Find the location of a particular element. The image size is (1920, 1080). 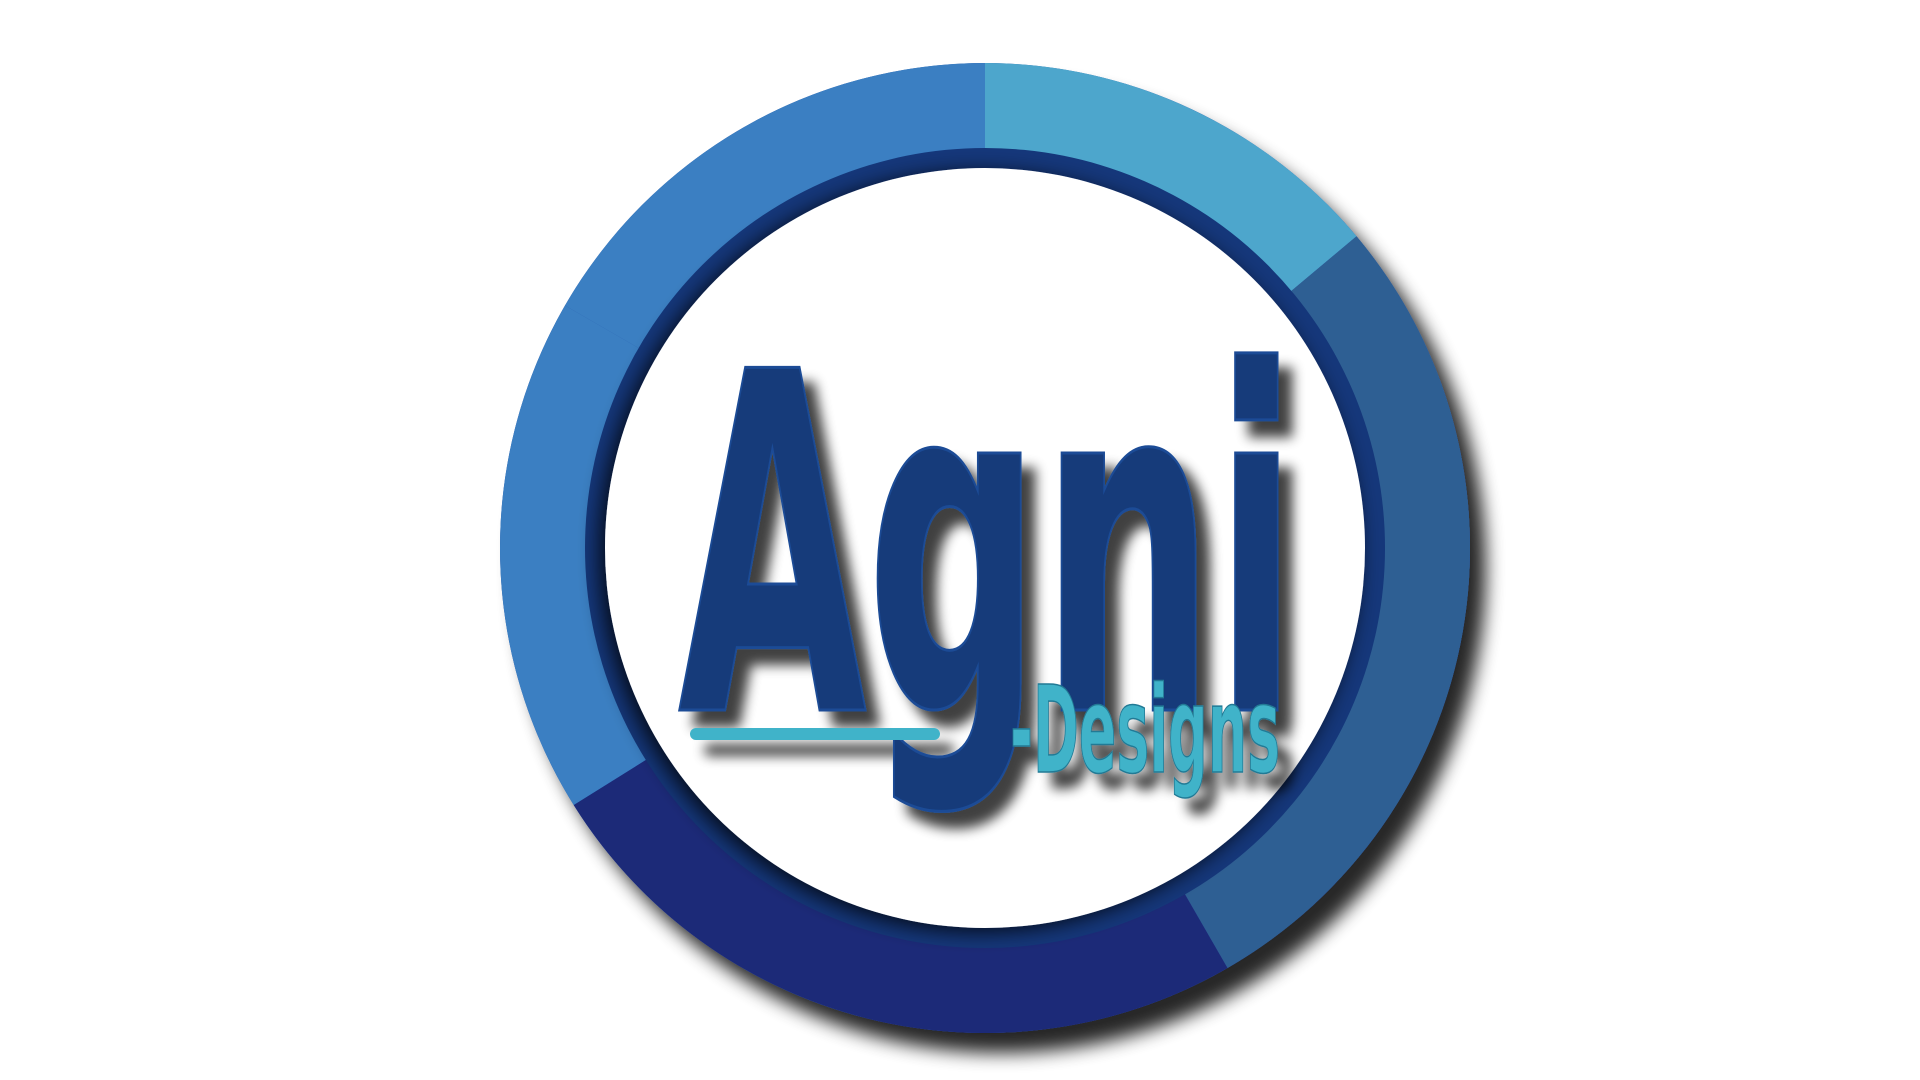

wordmark-underline is located at coordinates (815, 734).